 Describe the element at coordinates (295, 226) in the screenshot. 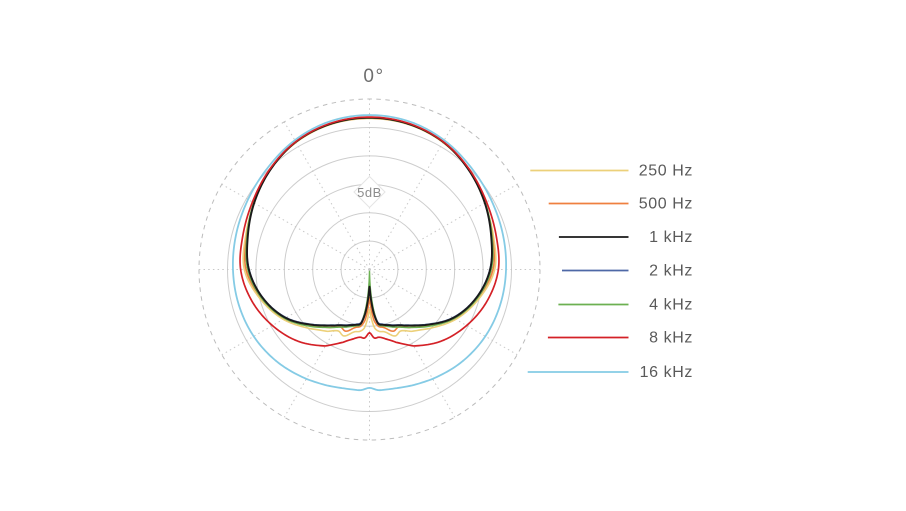

I see `grid-radial-300deg` at that location.